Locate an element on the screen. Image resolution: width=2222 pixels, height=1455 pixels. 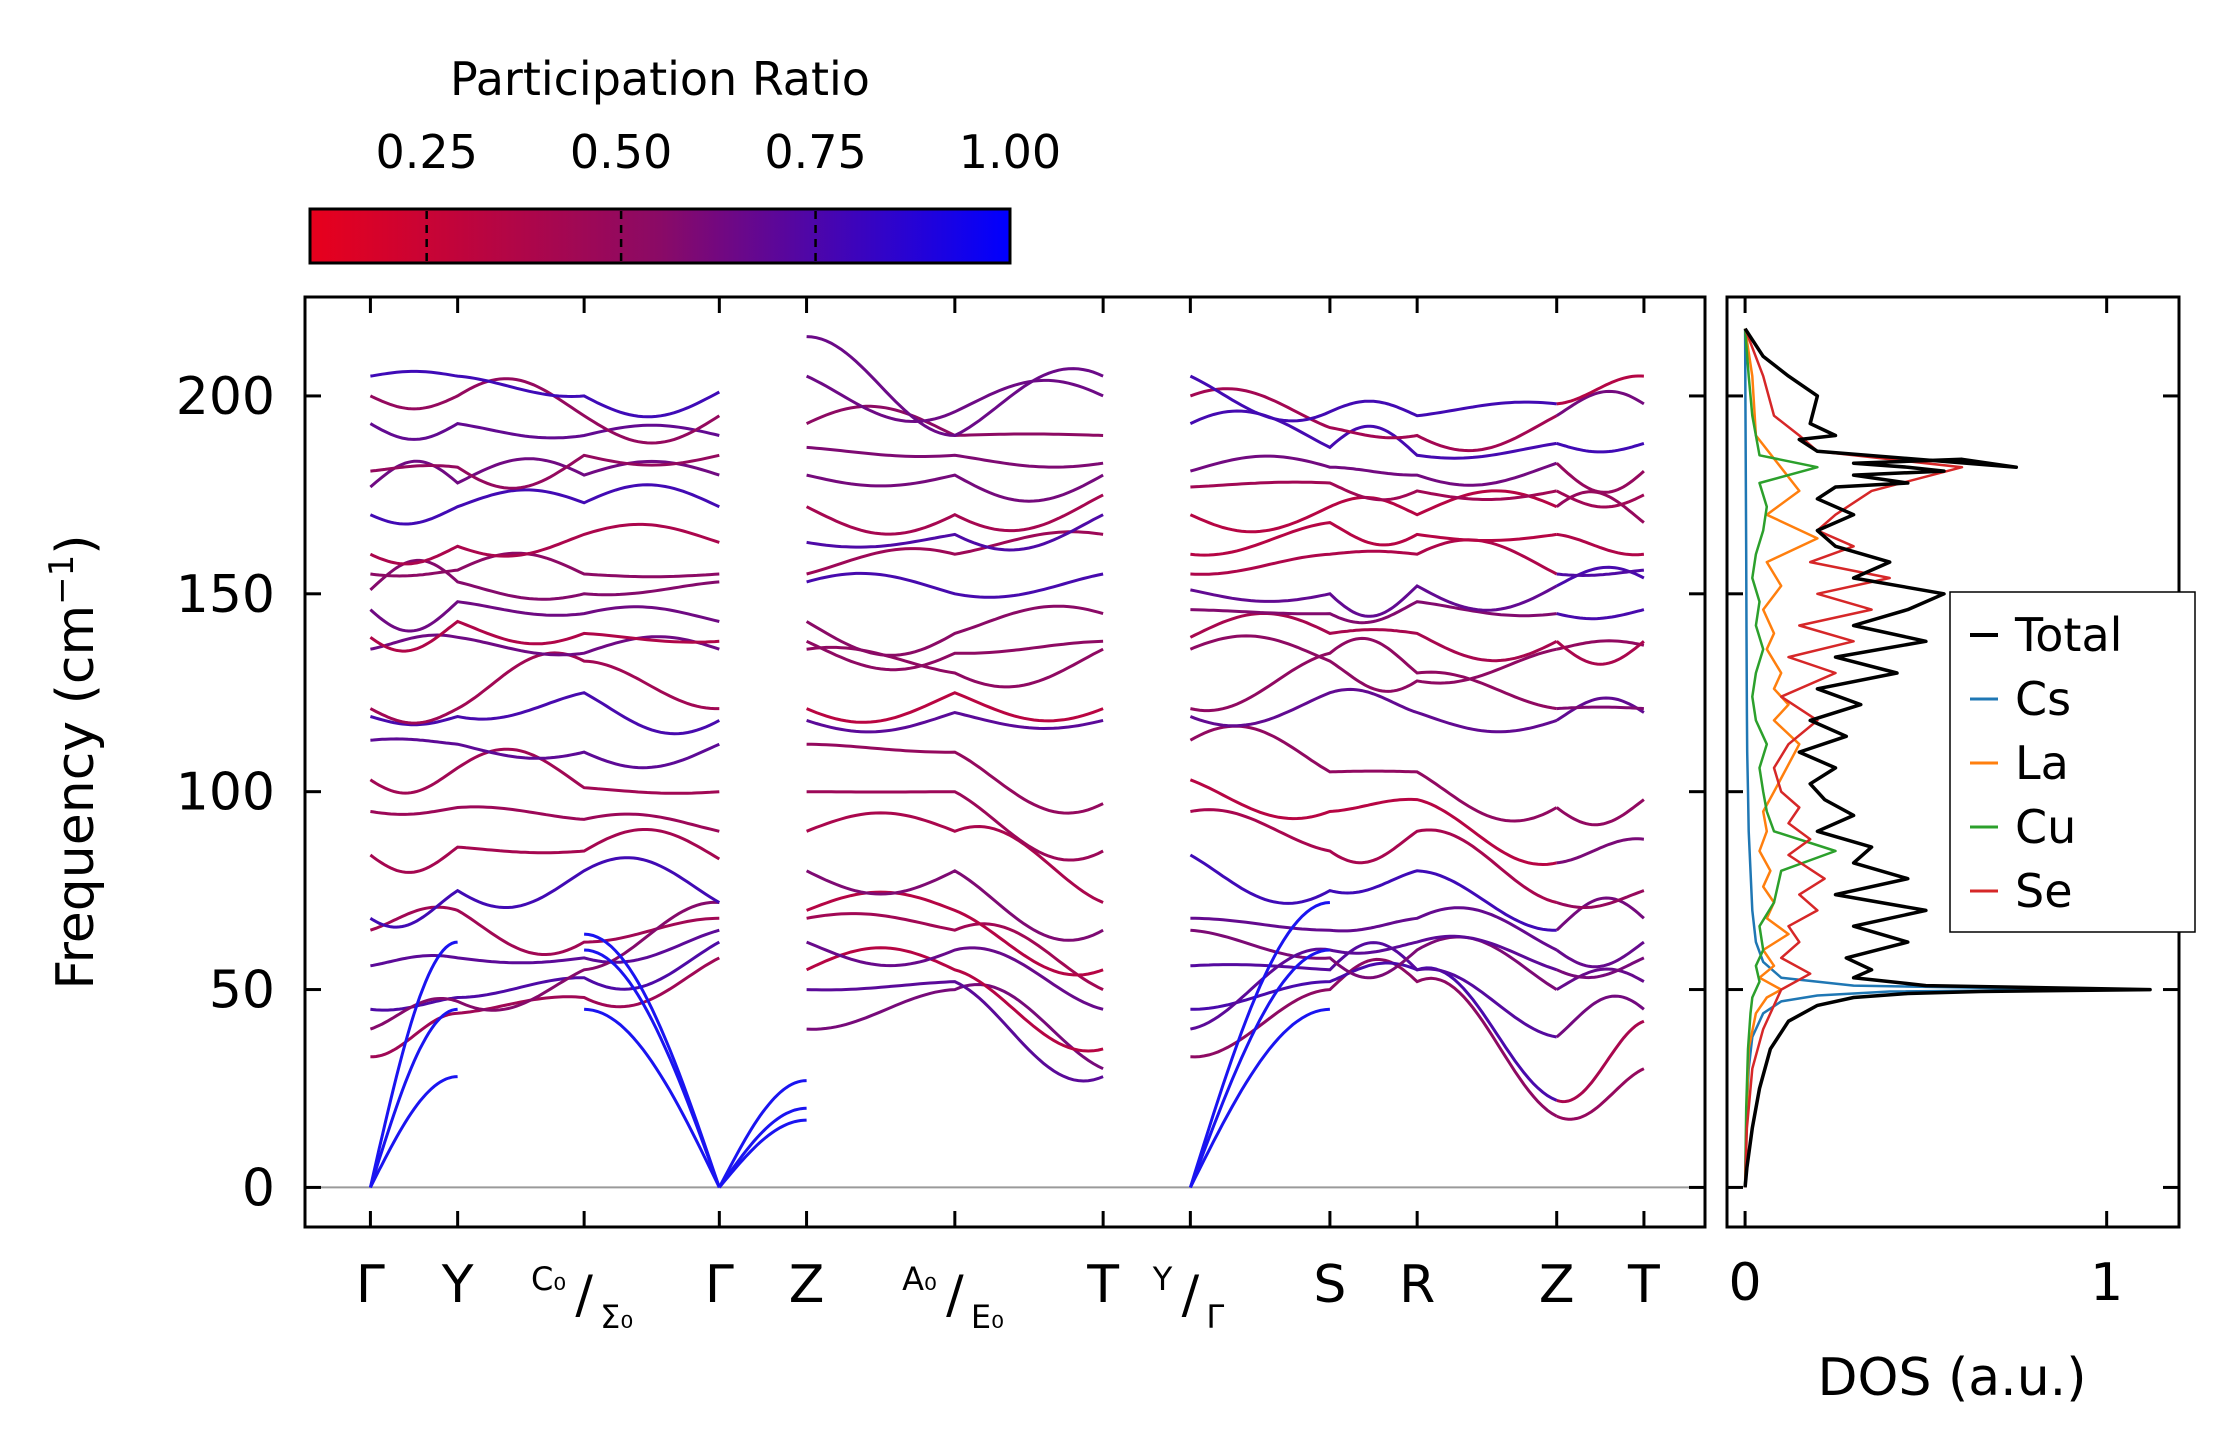
legend-label-cu: Cu is located at coordinates (2045, 827).